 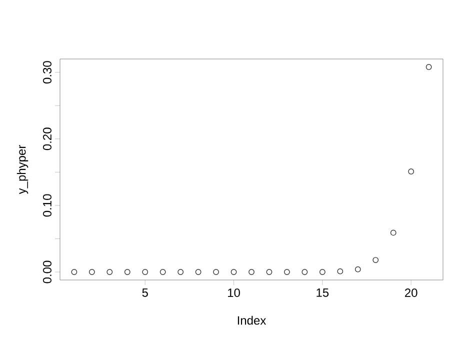 What do you see at coordinates (145, 292) in the screenshot?
I see `x-tick-label: 5` at bounding box center [145, 292].